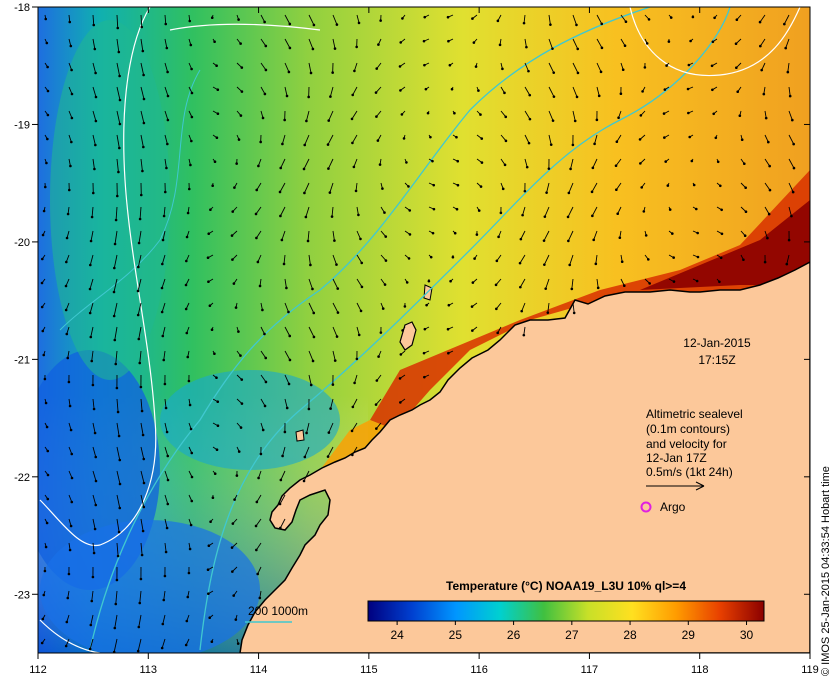 The image size is (840, 680). What do you see at coordinates (566, 611) in the screenshot?
I see `colorbar` at bounding box center [566, 611].